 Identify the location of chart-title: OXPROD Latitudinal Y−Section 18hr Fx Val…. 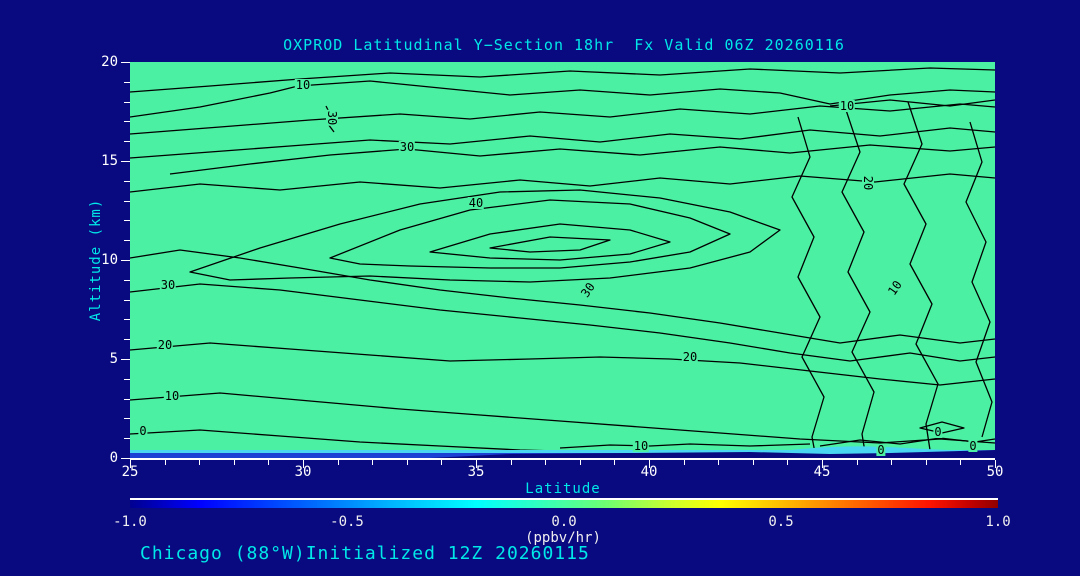
(564, 45).